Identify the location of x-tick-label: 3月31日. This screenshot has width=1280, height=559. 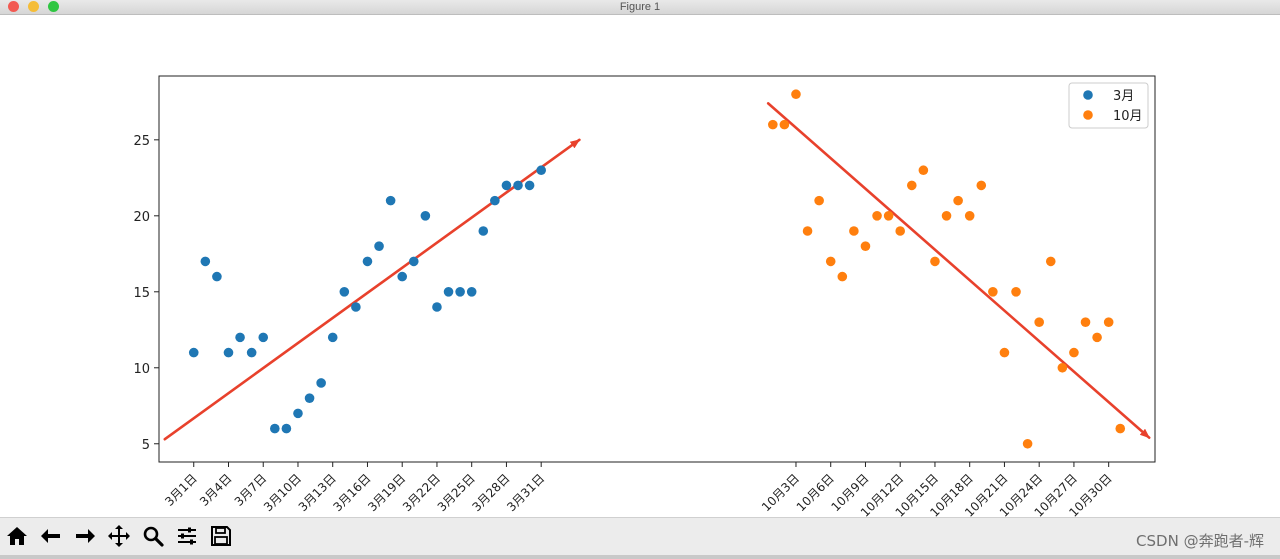
(525, 492).